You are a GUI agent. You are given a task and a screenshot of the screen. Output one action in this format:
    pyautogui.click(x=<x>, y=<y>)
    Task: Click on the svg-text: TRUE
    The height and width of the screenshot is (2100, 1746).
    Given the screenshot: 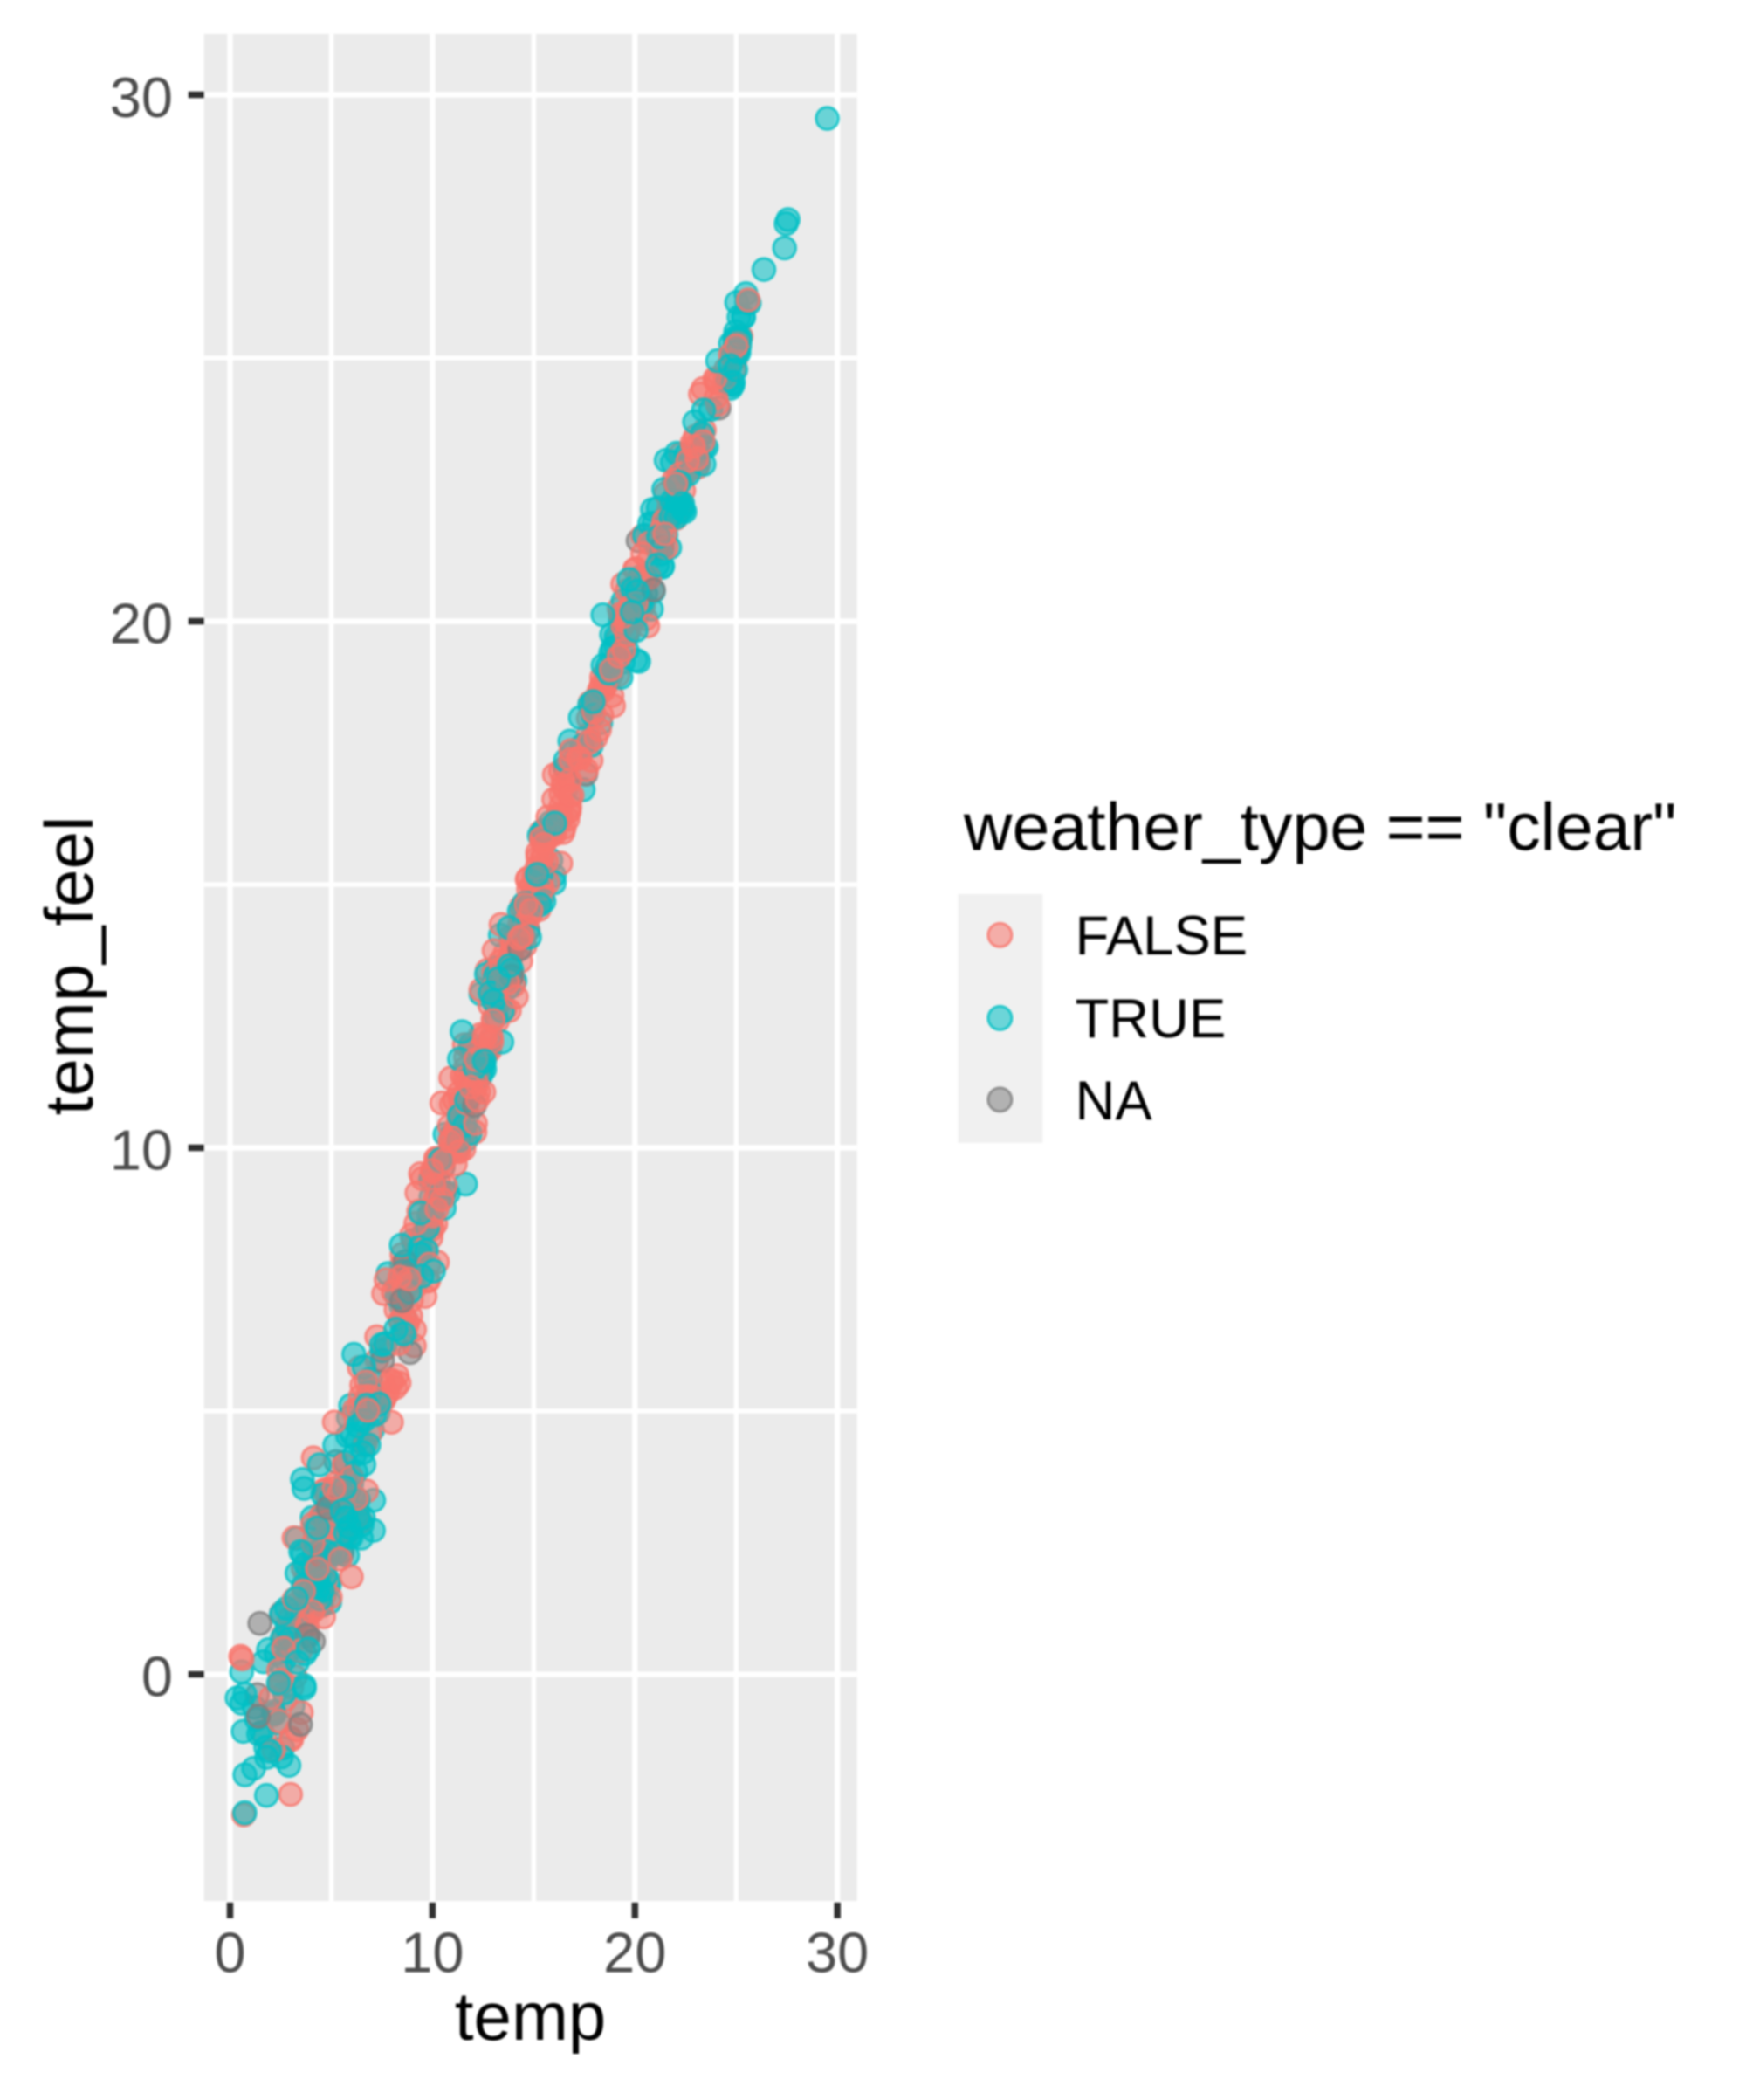 What is the action you would take?
    pyautogui.click(x=1151, y=1019)
    